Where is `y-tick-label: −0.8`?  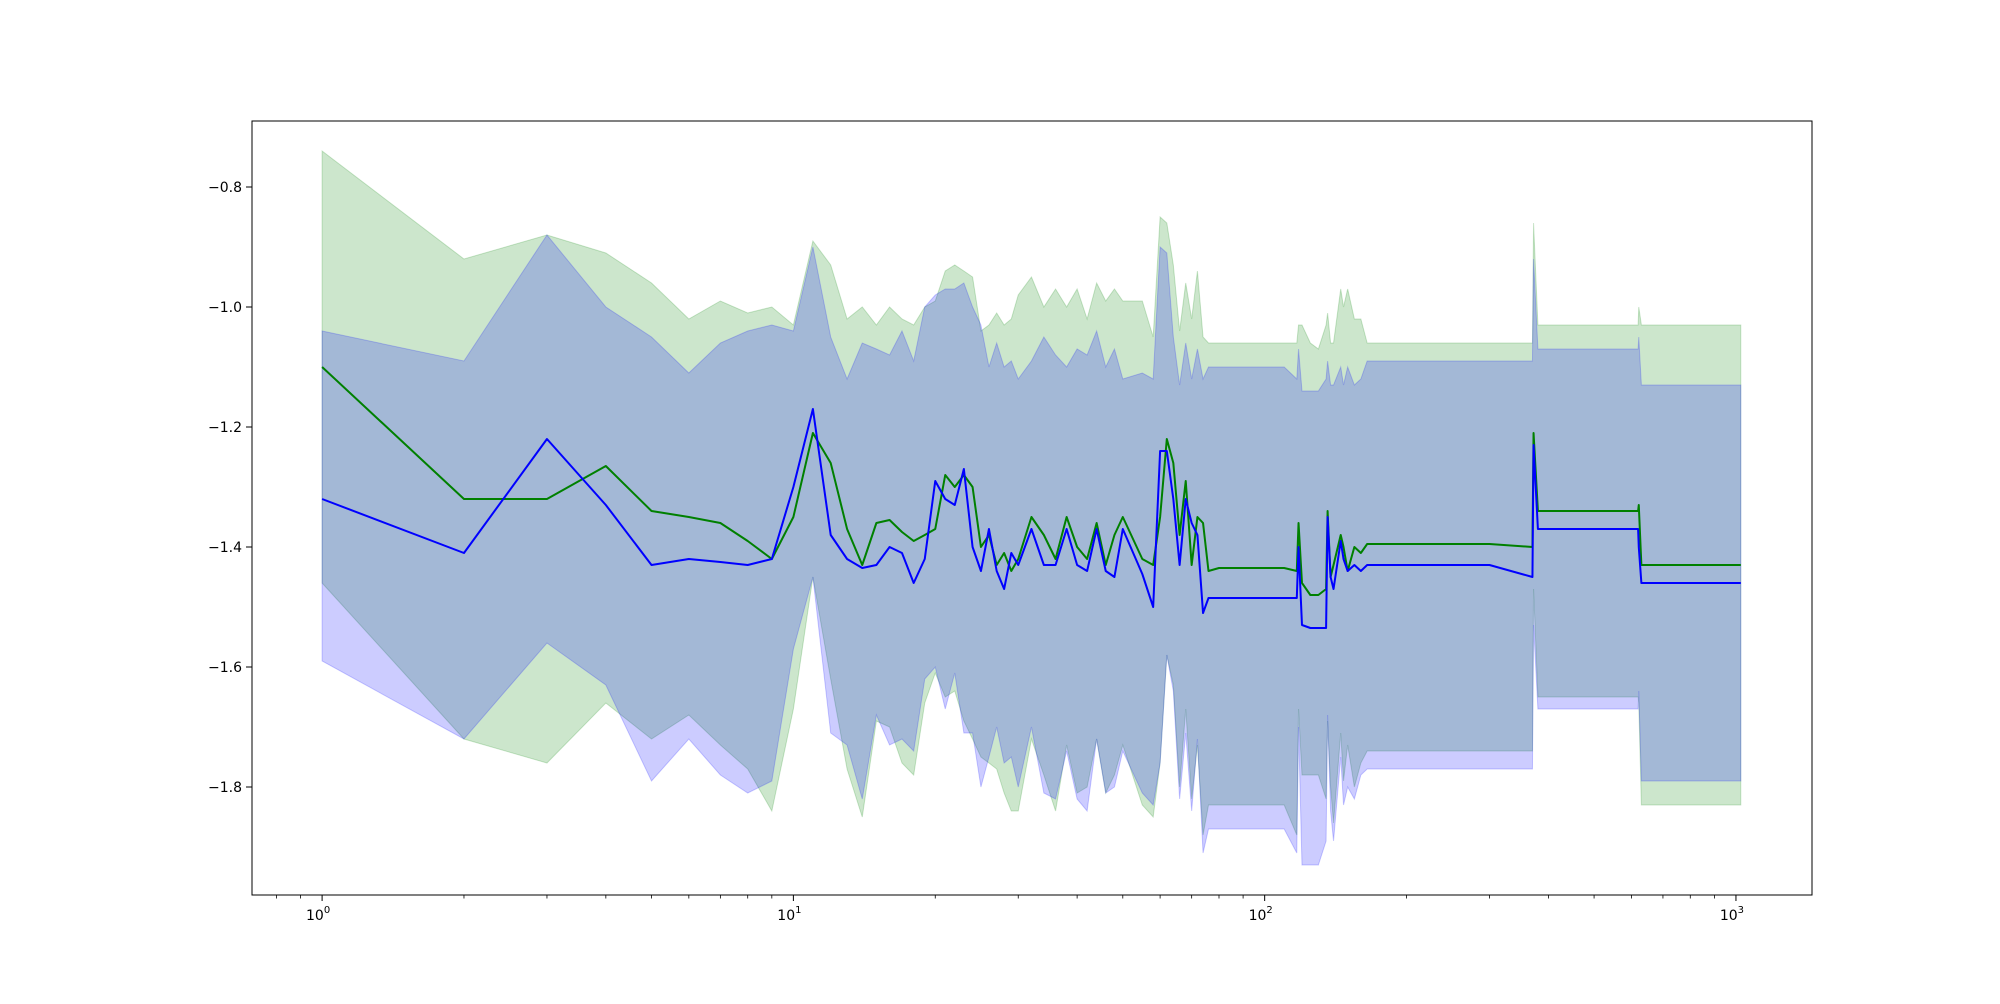 y-tick-label: −0.8 is located at coordinates (225, 188).